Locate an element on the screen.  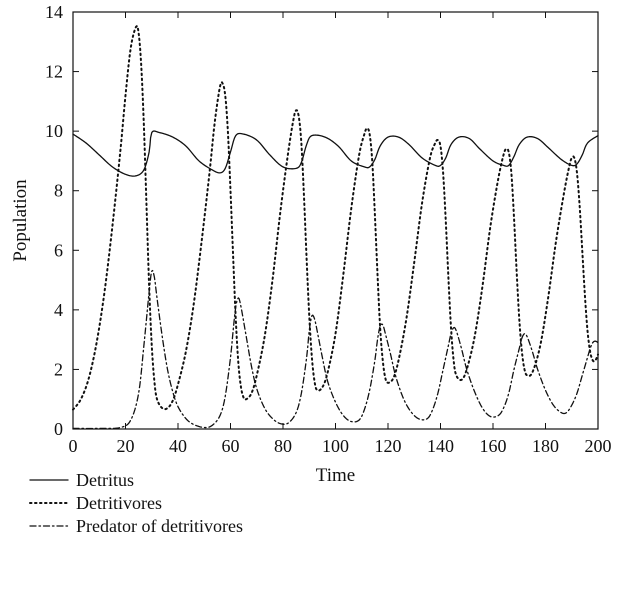
x-tick-label: 40 is located at coordinates (178, 446).